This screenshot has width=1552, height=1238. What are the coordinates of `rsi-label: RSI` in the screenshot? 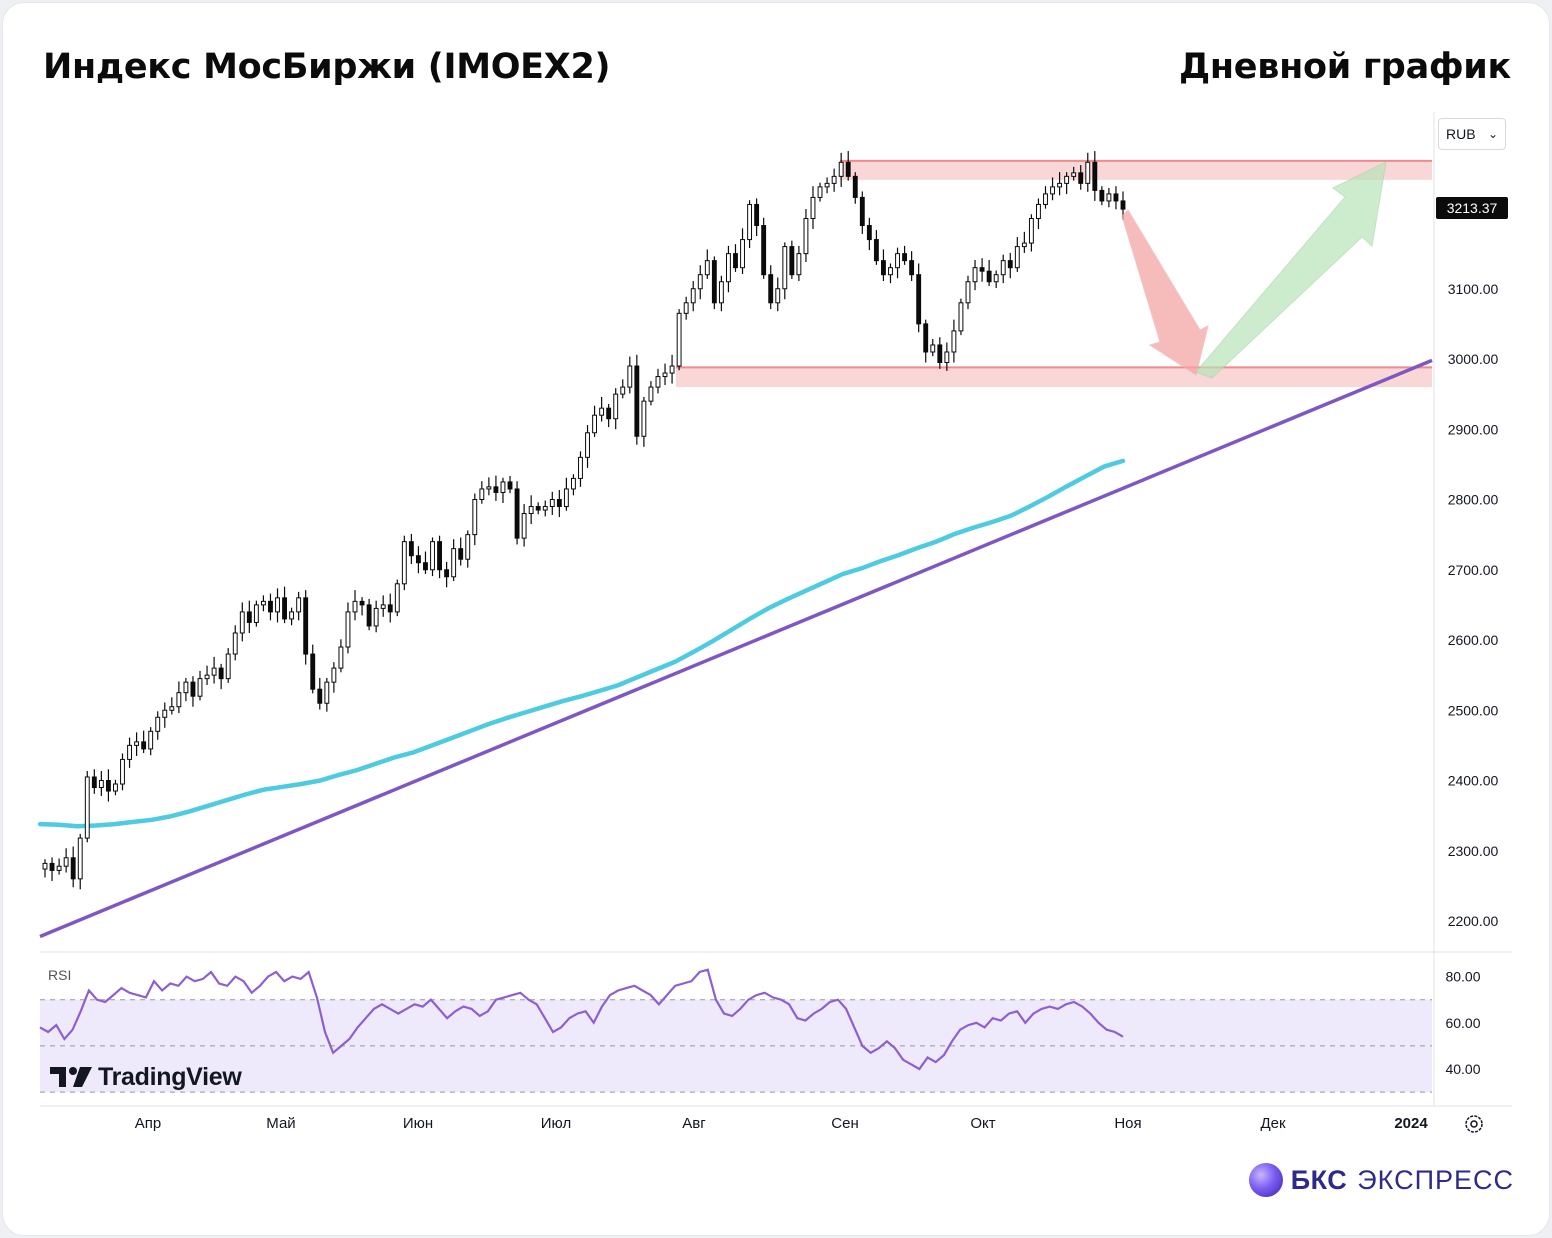 It's located at (59, 975).